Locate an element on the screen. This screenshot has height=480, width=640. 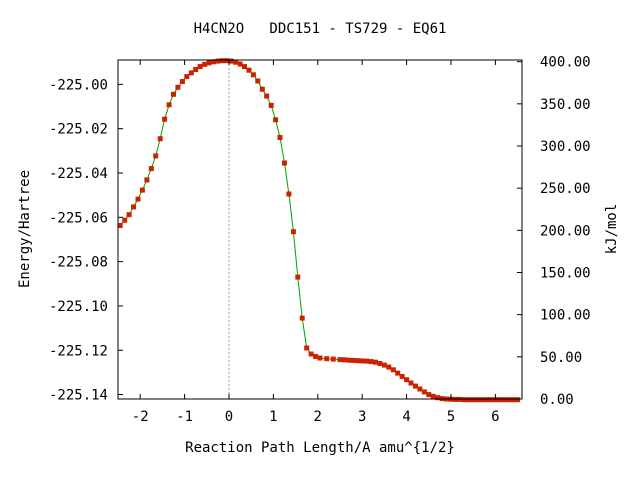
y-tick-label: -225.02 is located at coordinates (78, 130).